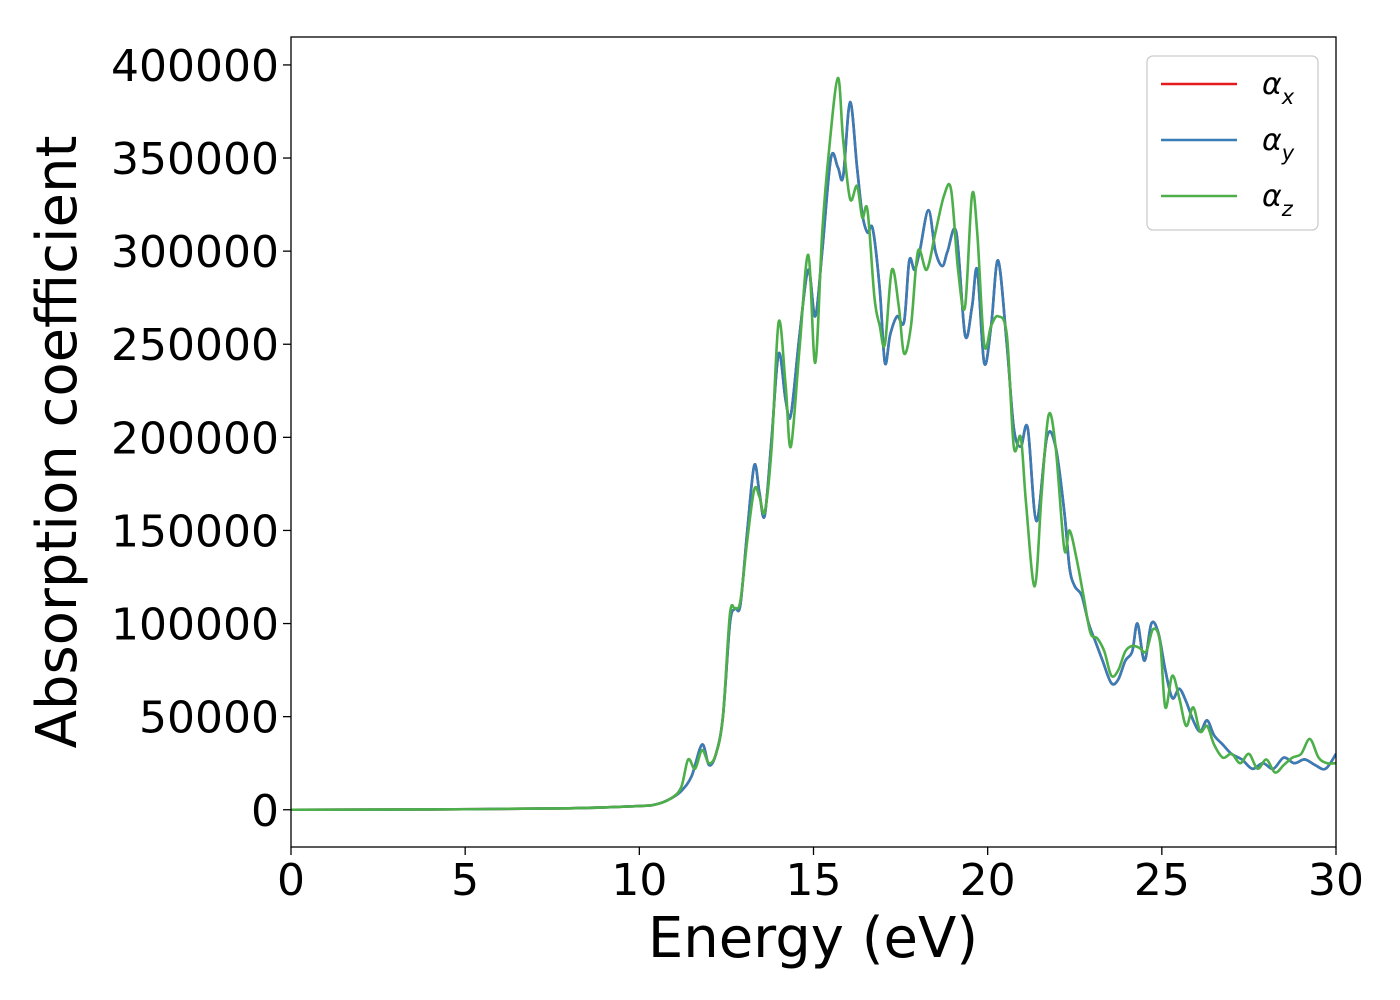 The height and width of the screenshot is (1000, 1400). I want to click on y-tick-label: 200000, so click(195, 438).